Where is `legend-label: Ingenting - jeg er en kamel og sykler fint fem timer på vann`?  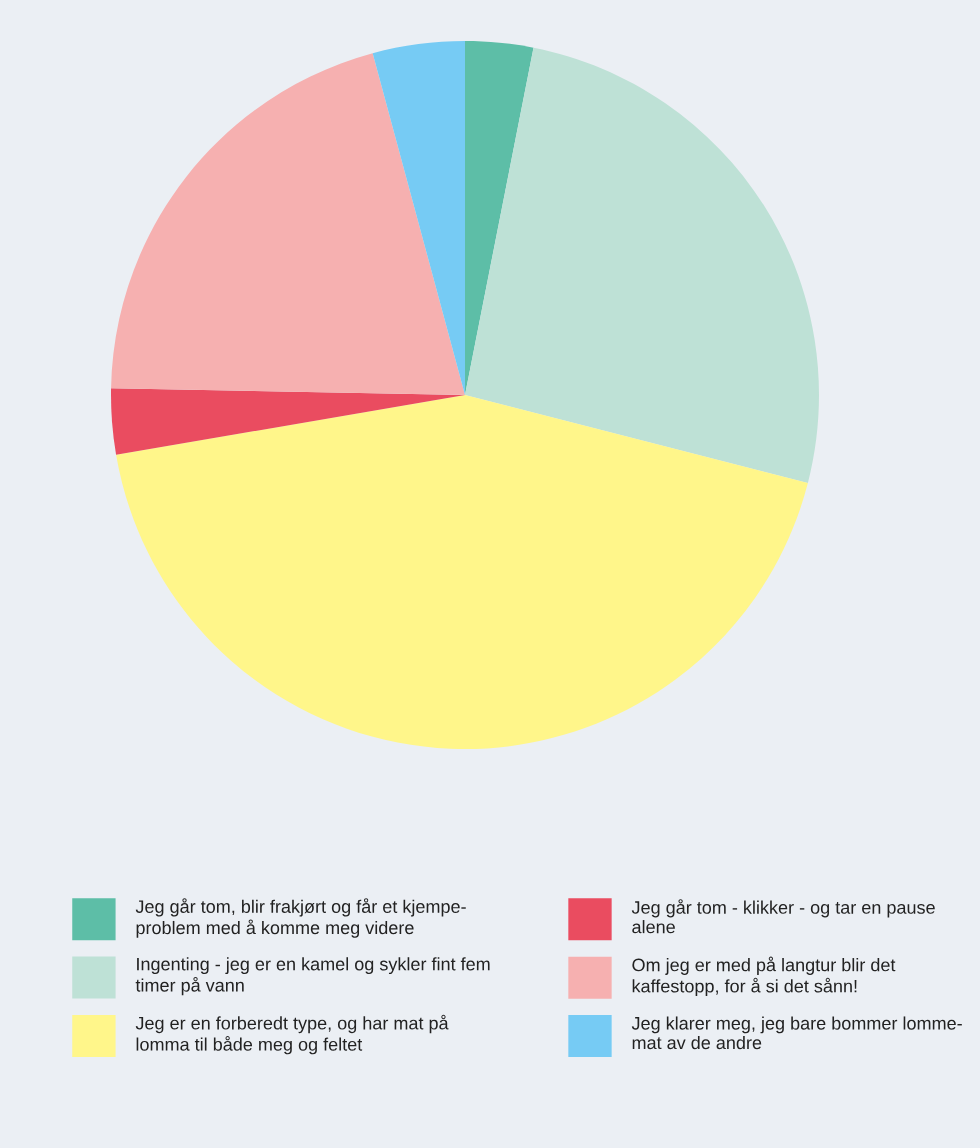
legend-label: Ingenting - jeg er en kamel og sykler fint fem timer på vann is located at coordinates (312, 976).